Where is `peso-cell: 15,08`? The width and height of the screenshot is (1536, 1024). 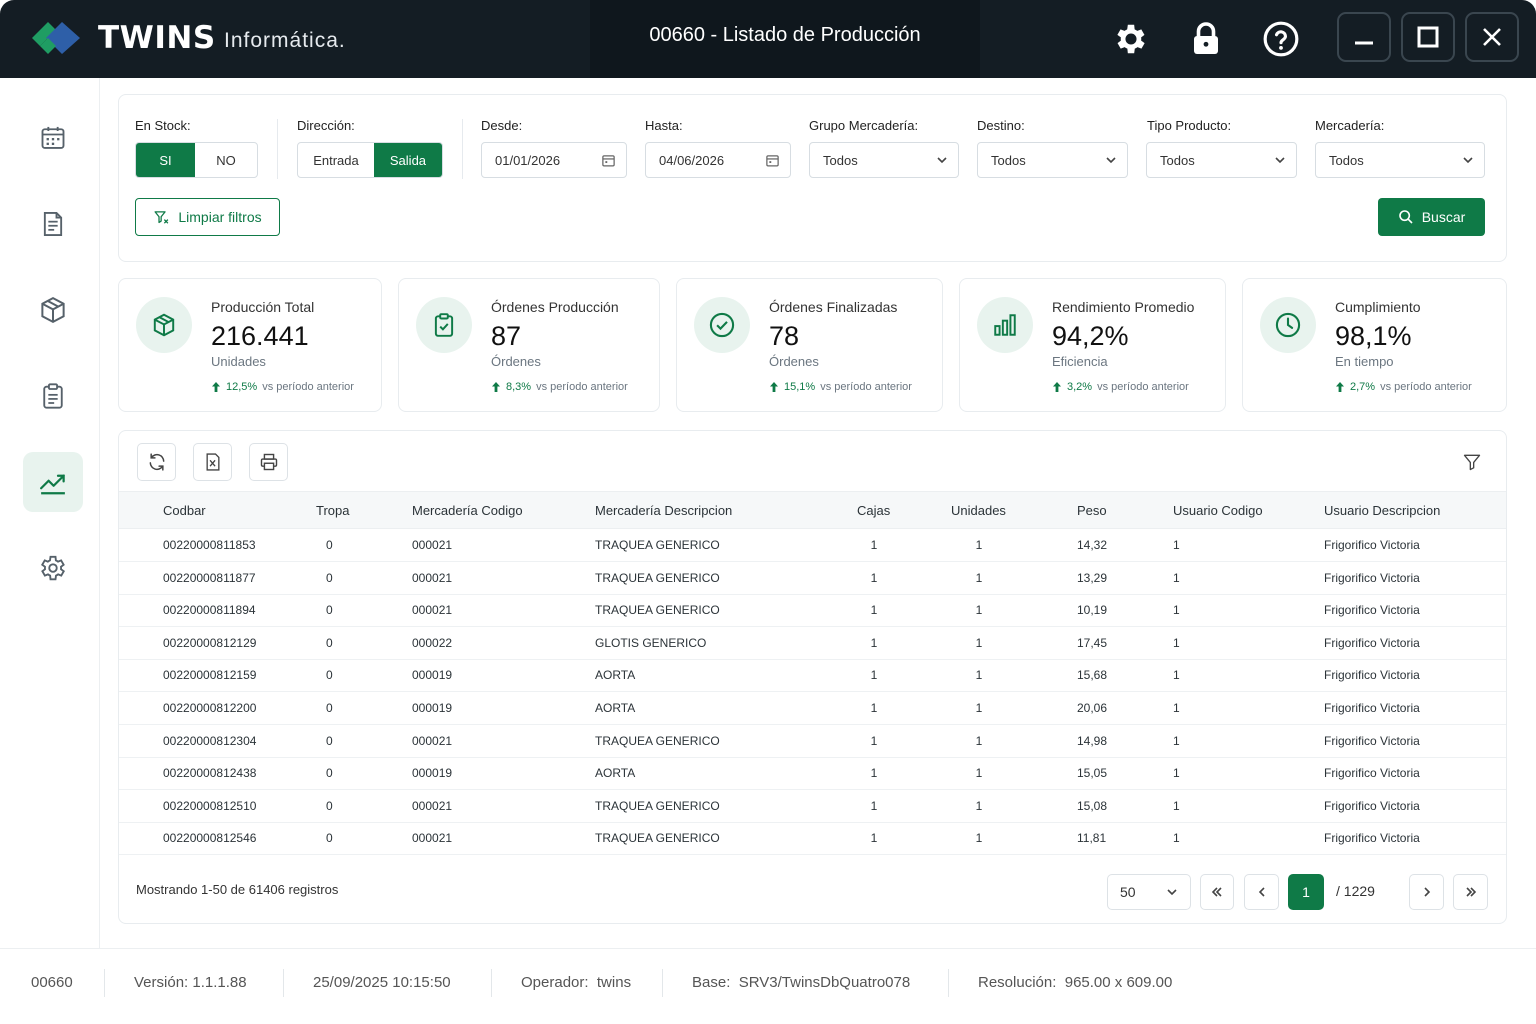
peso-cell: 15,08 is located at coordinates (1092, 805).